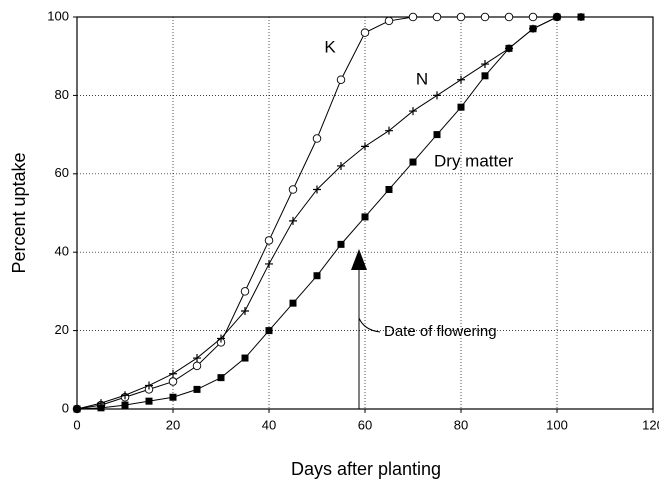 This screenshot has height=485, width=659. Describe the element at coordinates (461, 424) in the screenshot. I see `x-tick-label: 80` at that location.